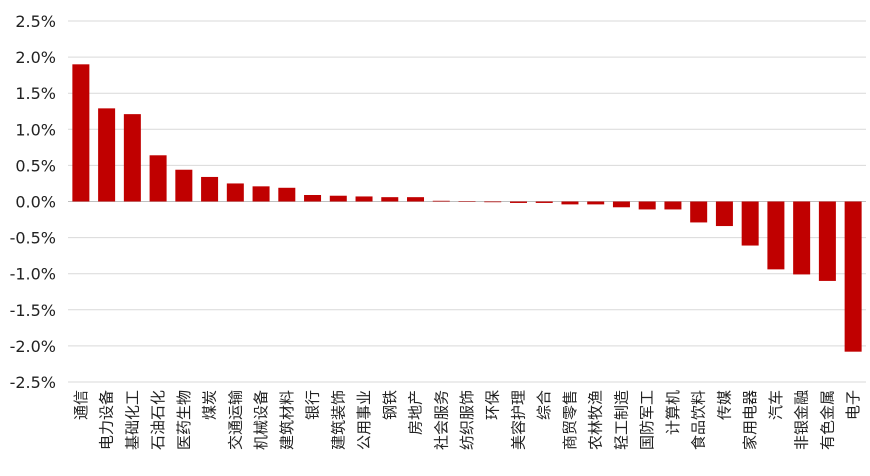  Describe the element at coordinates (364, 420) in the screenshot. I see `x-category-label: 公用事业` at that location.